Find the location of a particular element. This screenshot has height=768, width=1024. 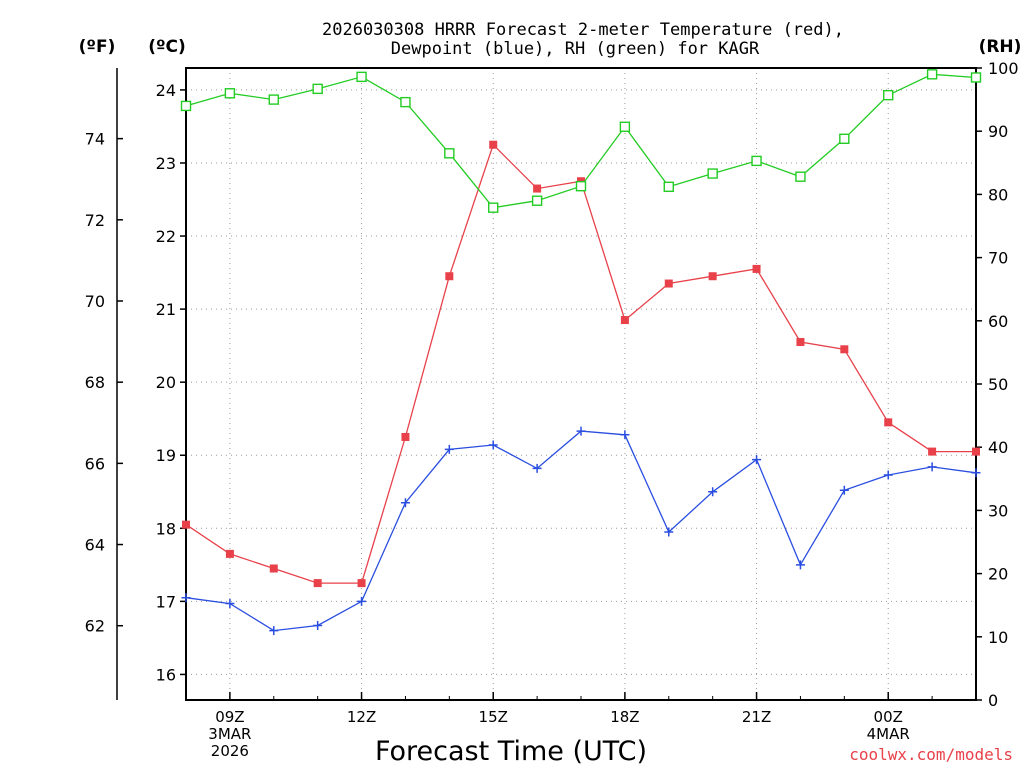

x-tick-label: 21Z is located at coordinates (756, 717).